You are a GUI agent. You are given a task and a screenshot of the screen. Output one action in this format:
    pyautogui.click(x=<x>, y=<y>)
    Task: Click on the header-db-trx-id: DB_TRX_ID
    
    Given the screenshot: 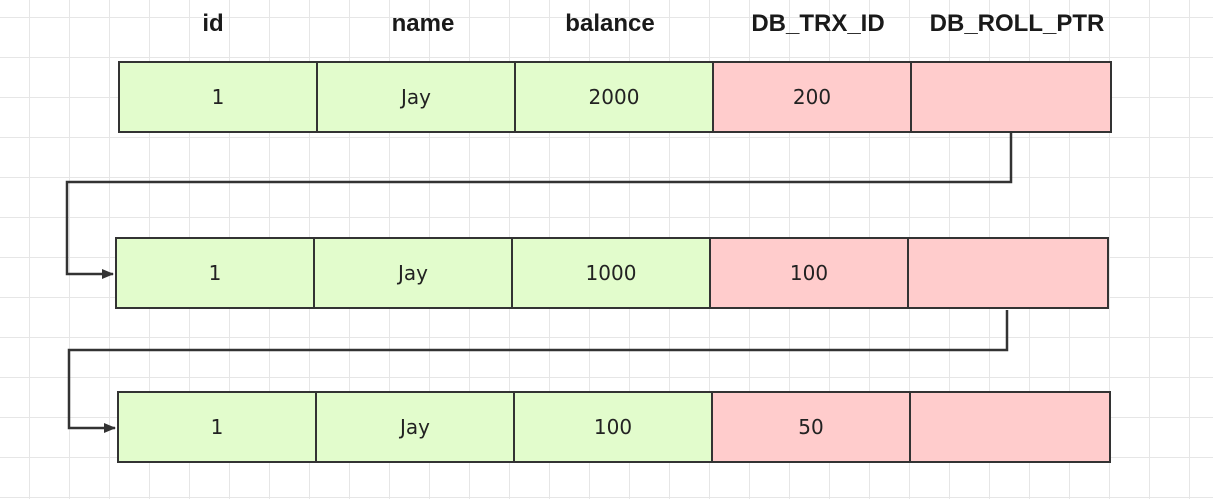 What is the action you would take?
    pyautogui.click(x=818, y=23)
    